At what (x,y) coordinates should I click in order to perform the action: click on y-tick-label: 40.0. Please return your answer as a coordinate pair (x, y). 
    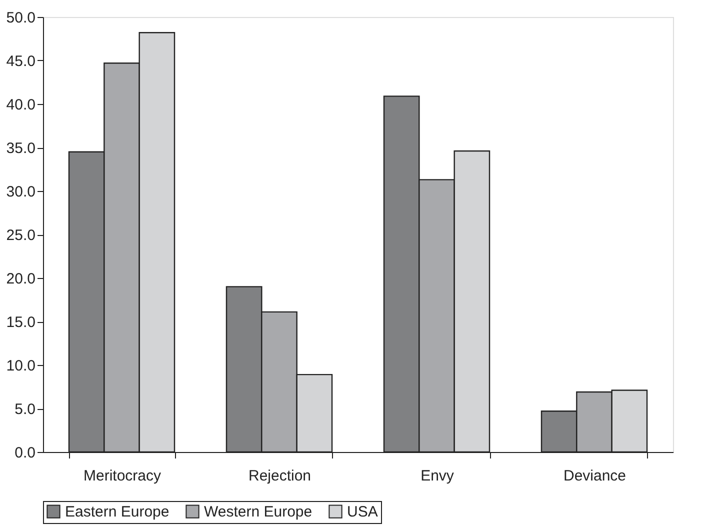
    Looking at the image, I should click on (21, 105).